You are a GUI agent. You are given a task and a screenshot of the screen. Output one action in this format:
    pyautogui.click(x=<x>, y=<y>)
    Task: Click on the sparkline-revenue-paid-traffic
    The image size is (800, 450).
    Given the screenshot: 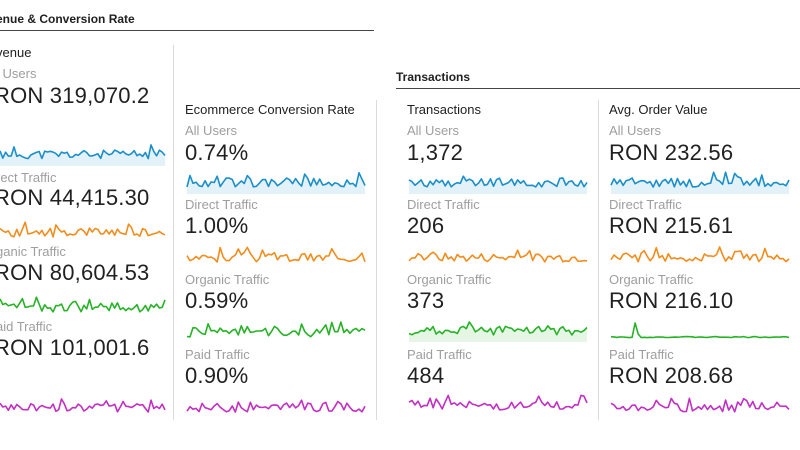 What is the action you would take?
    pyautogui.click(x=83, y=405)
    